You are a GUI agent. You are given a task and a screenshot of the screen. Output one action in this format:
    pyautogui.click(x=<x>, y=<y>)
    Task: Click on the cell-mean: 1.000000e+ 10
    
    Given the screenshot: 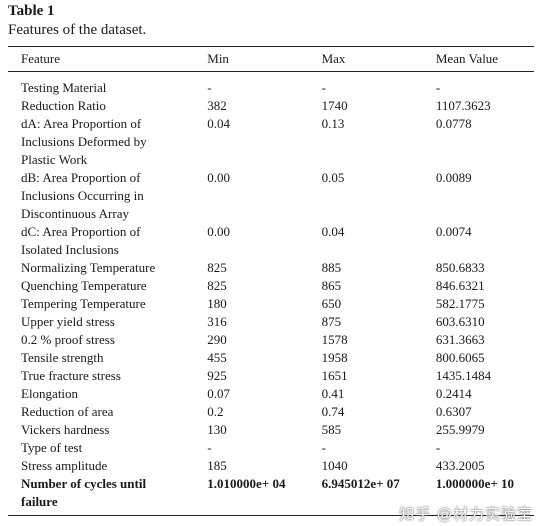 What is the action you would take?
    pyautogui.click(x=475, y=483)
    